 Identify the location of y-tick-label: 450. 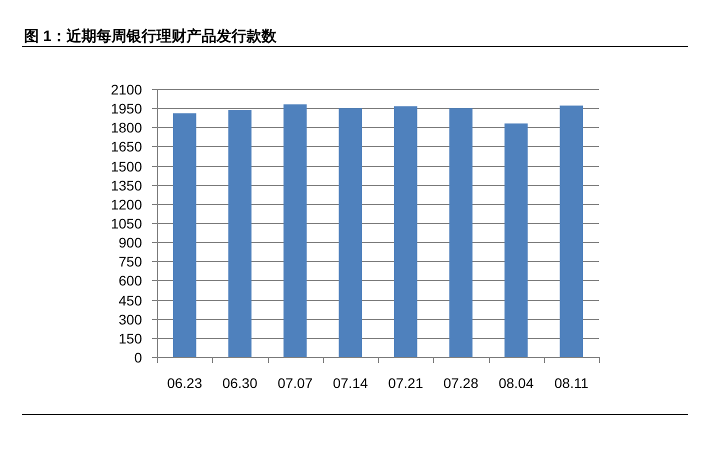
(130, 300).